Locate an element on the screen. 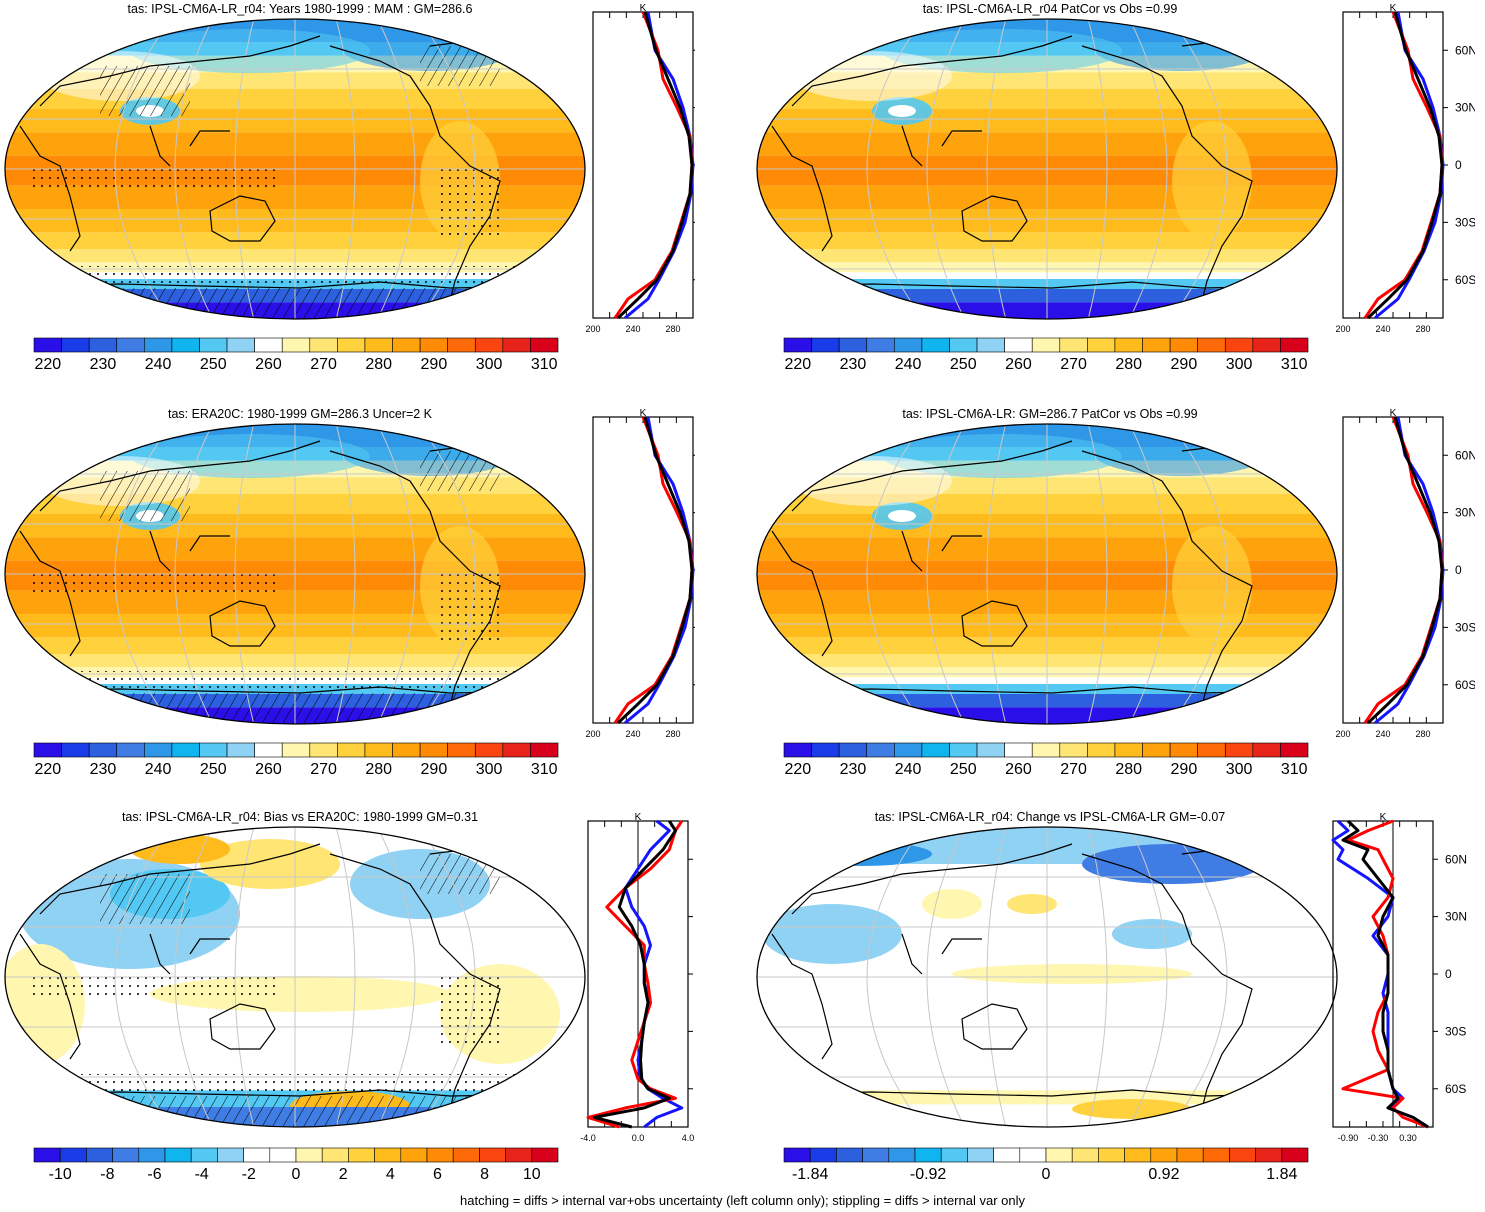 This screenshot has width=1485, height=1212. panel-2-zonal-profile: K 60N 30N 0 30S 60S 200 240 280 is located at coordinates (1405, 169).